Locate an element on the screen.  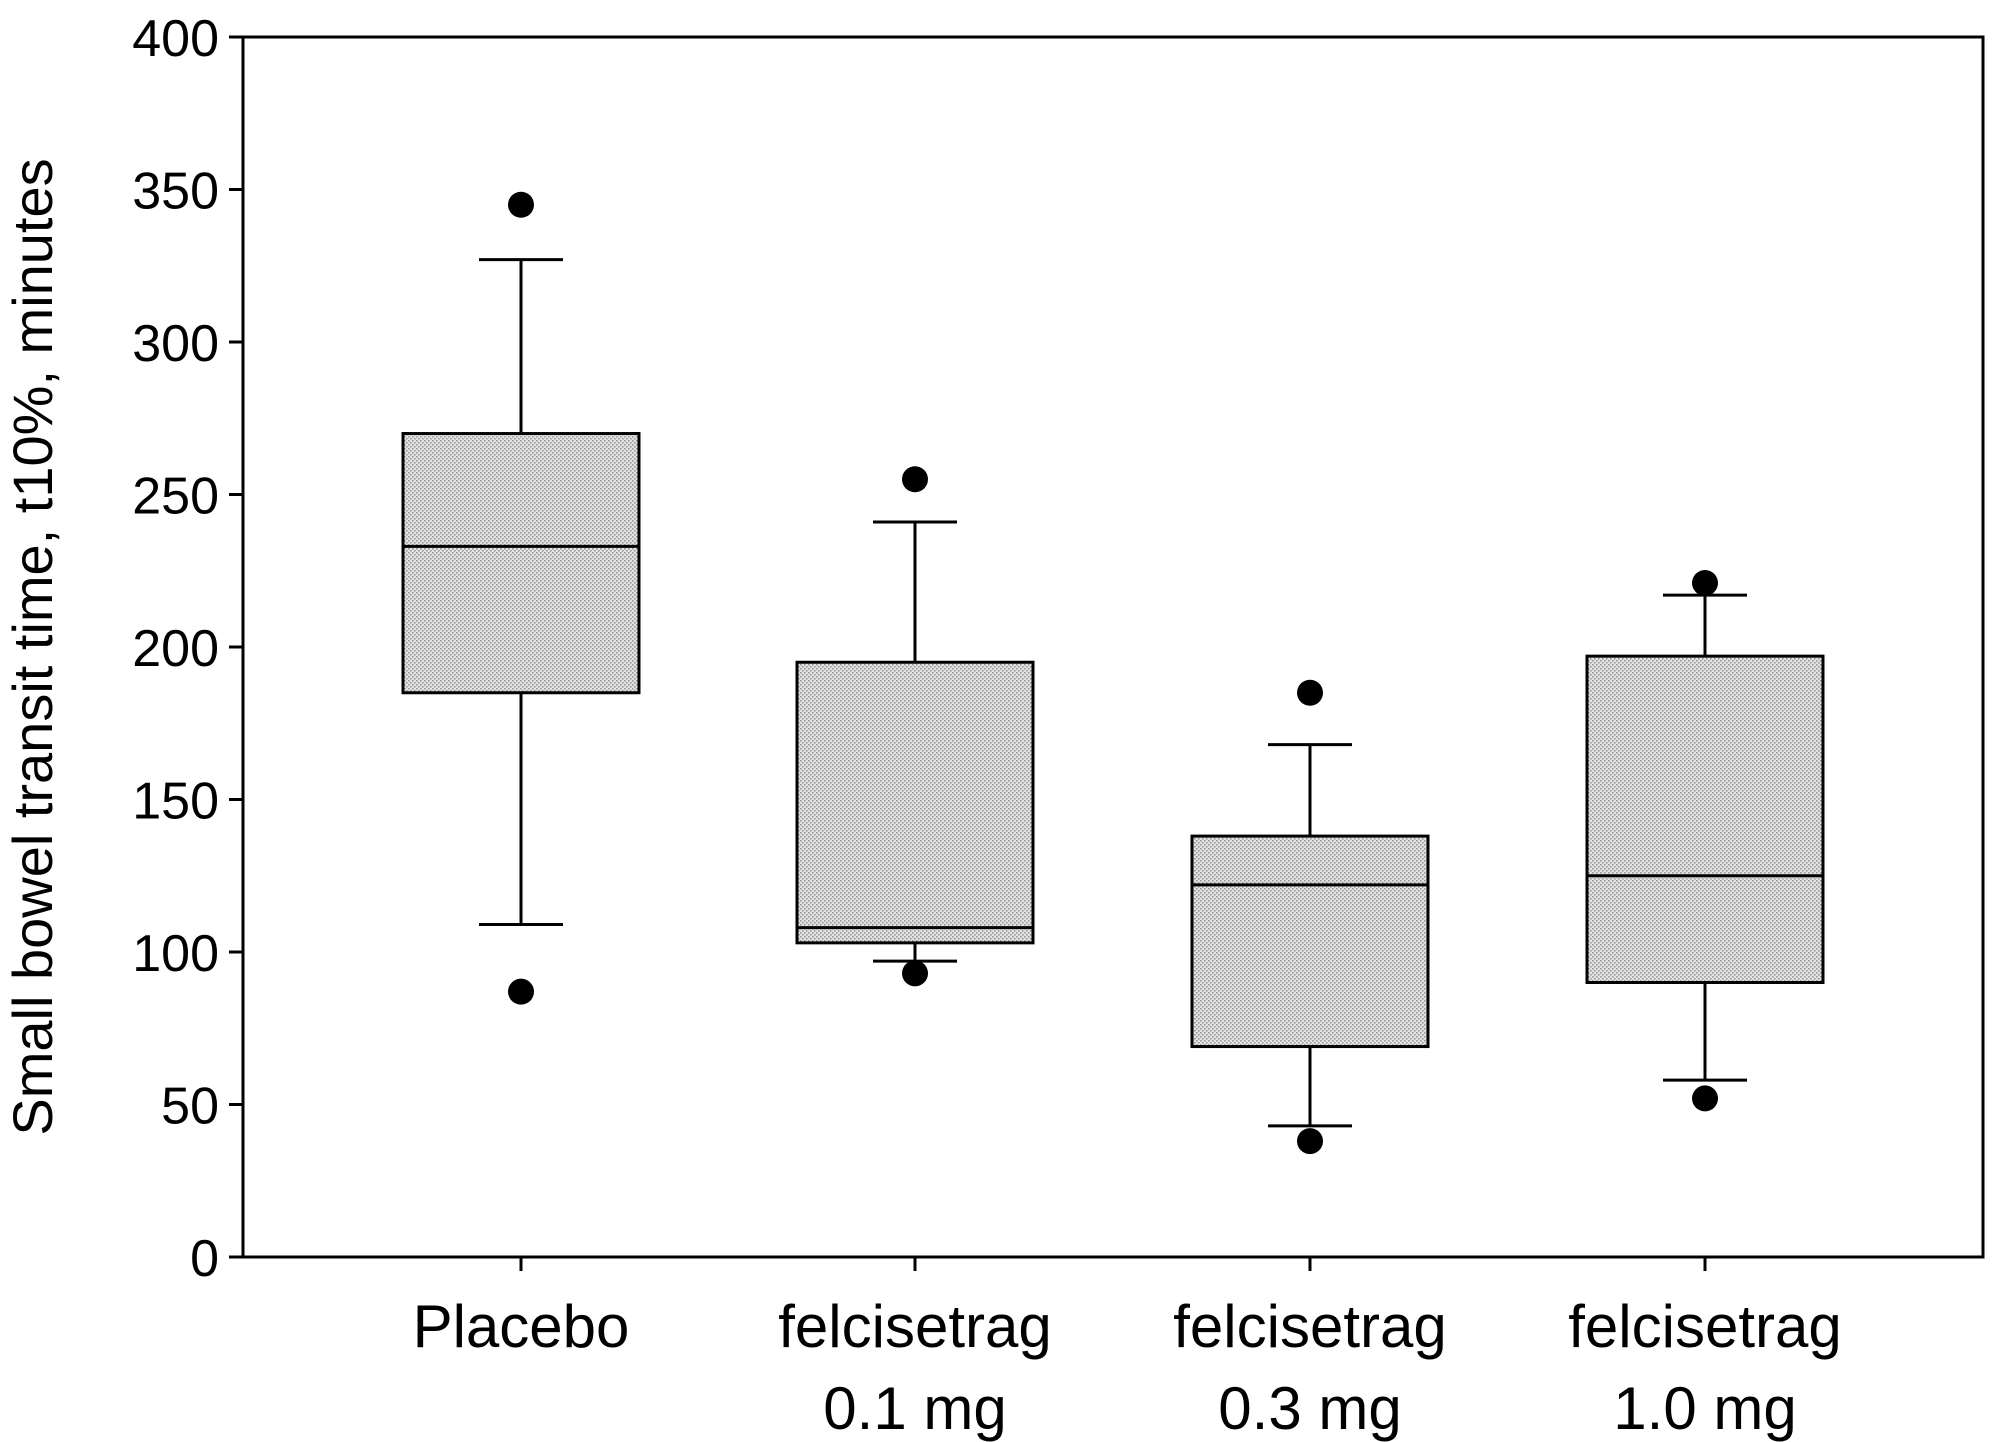
x-category-label: 0.3 mg is located at coordinates (1309, 1408).